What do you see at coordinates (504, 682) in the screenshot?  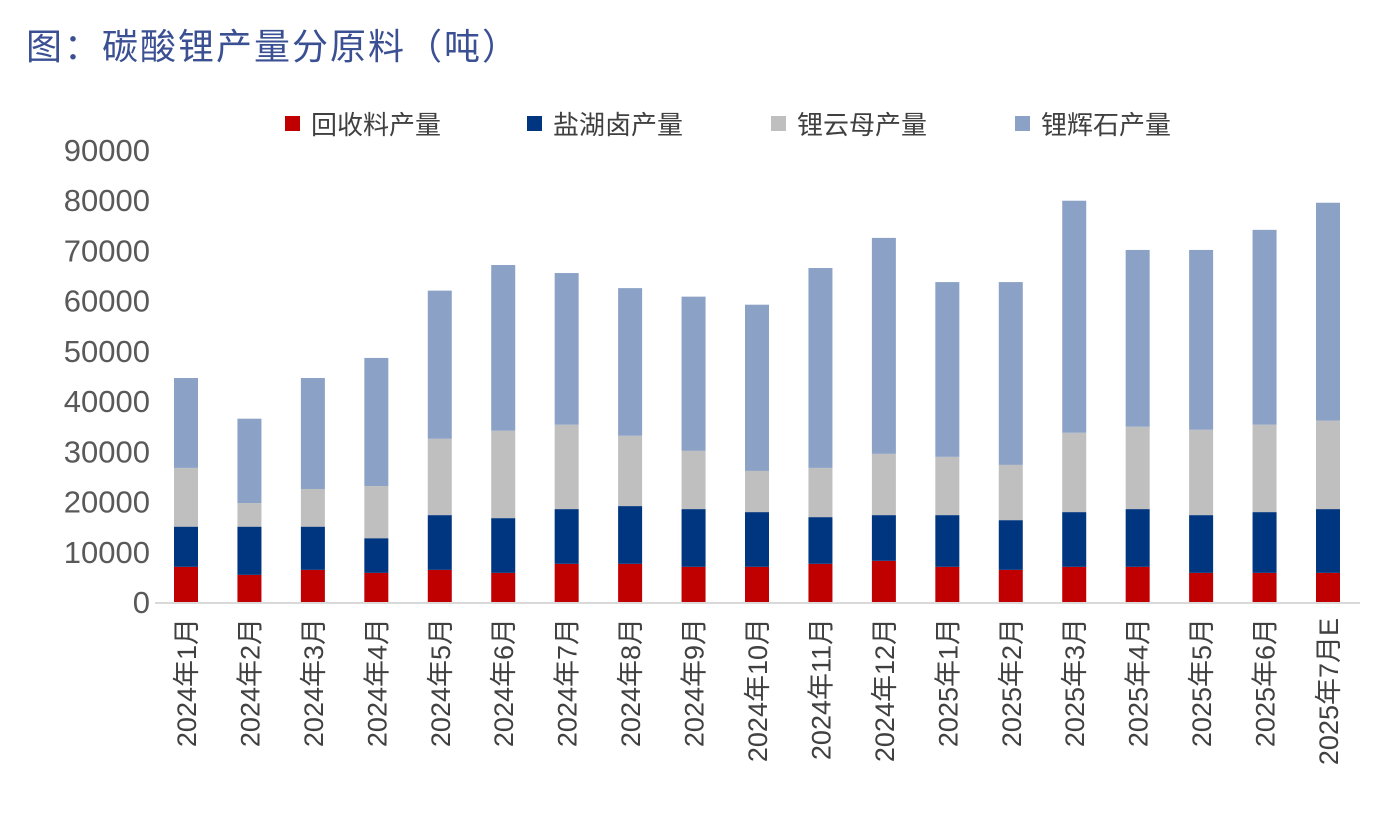 I see `x-tick-label: 2024年6月` at bounding box center [504, 682].